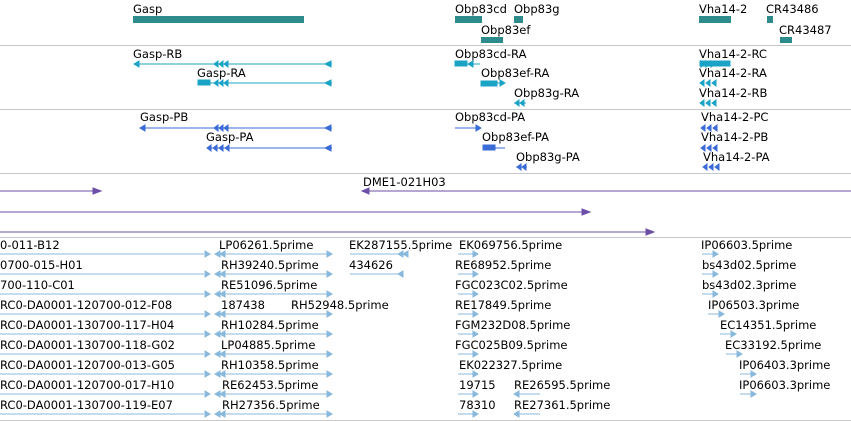 Image resolution: width=851 pixels, height=421 pixels. What do you see at coordinates (735, 137) in the screenshot?
I see `protein-label-vha14-2-pb: Vha14-2-PB` at bounding box center [735, 137].